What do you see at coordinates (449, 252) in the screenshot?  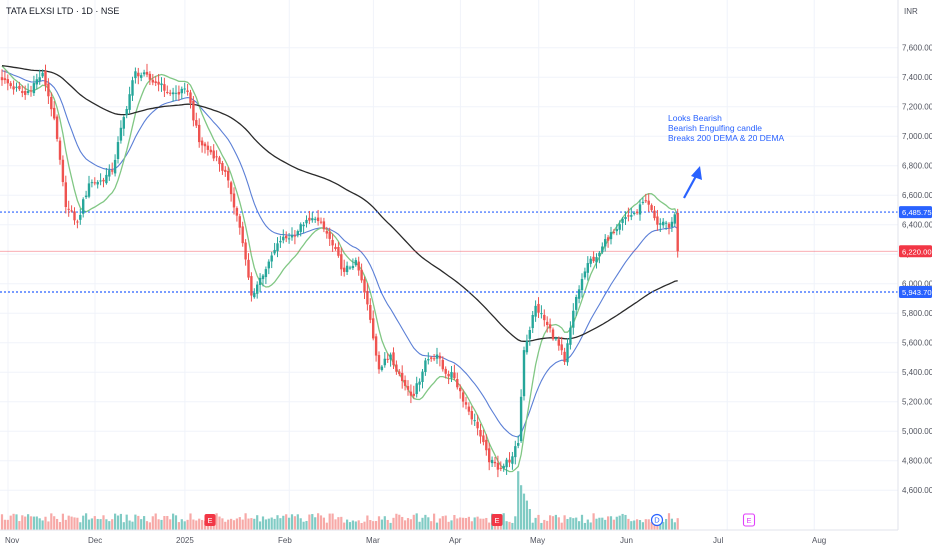 I see `horizontal-levels` at bounding box center [449, 252].